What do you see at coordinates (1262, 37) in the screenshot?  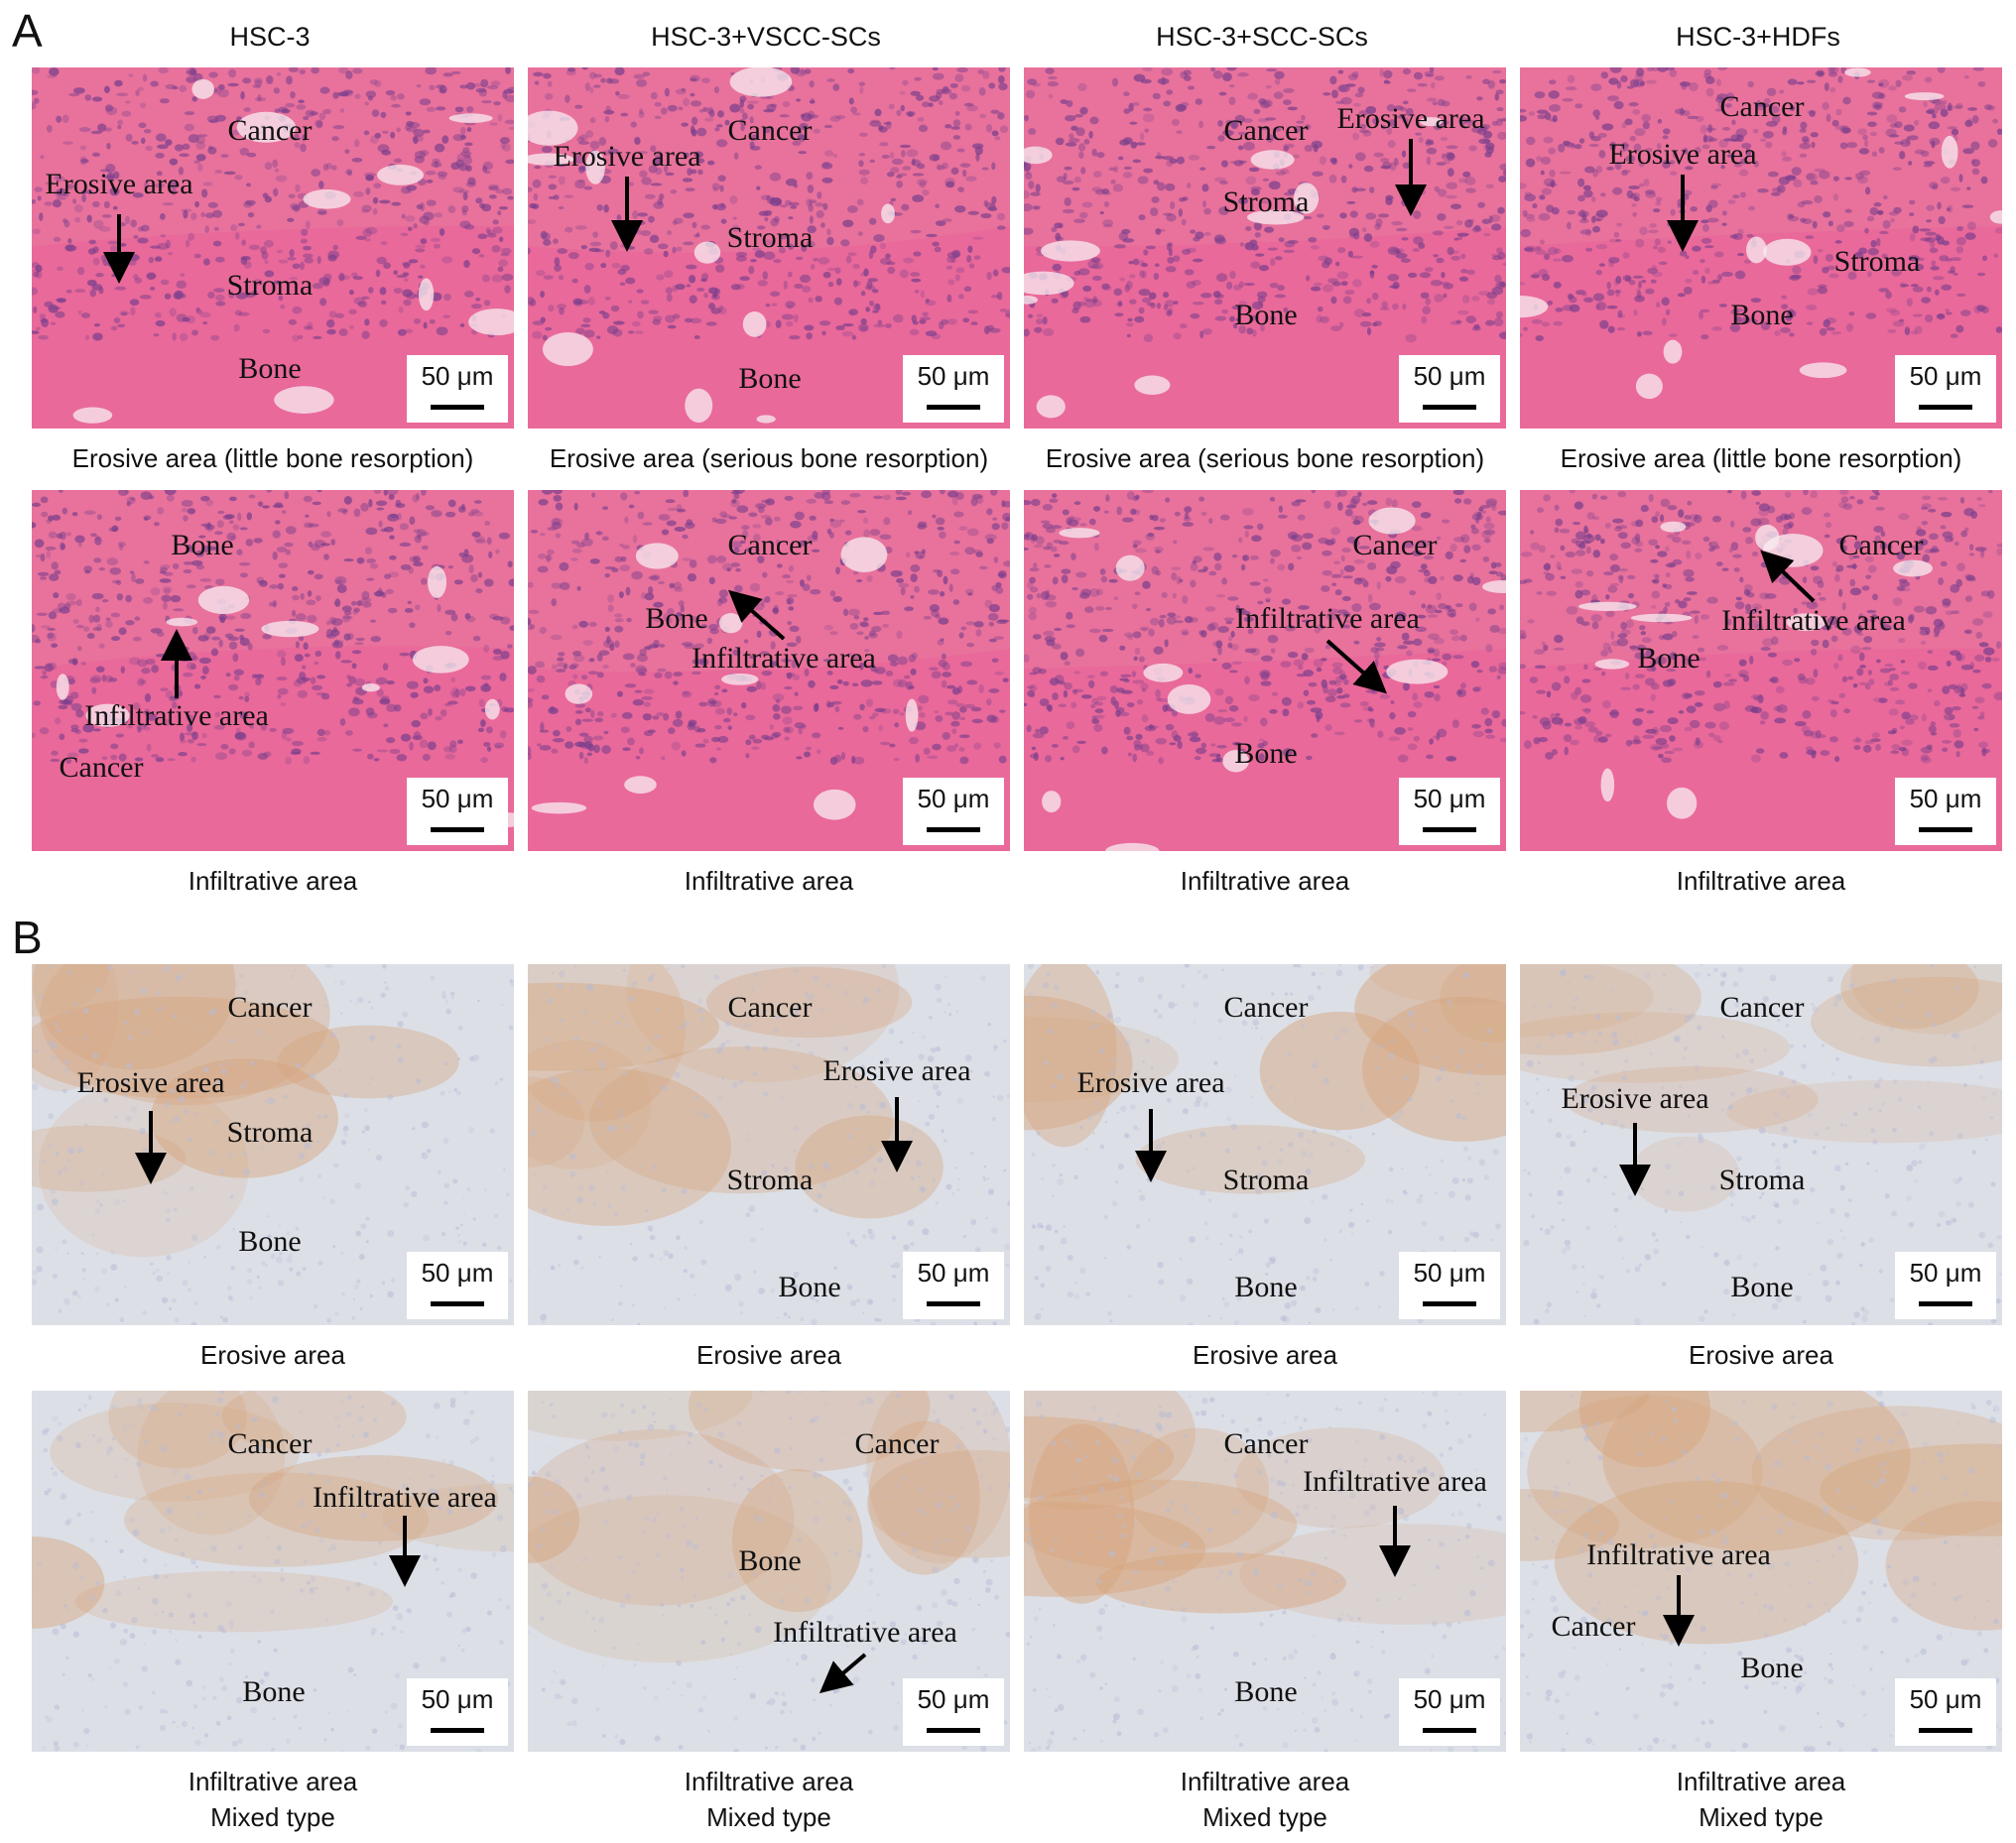 I see `column-header-scc: HSC-3+SCC-SCs` at bounding box center [1262, 37].